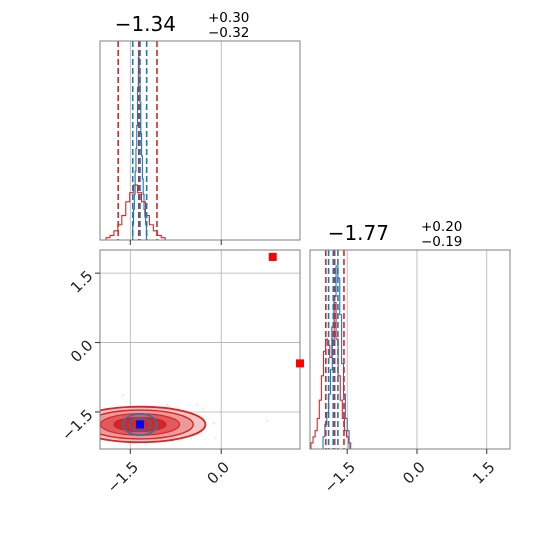  Describe the element at coordinates (286, 310) in the screenshot. I see `markers` at that location.